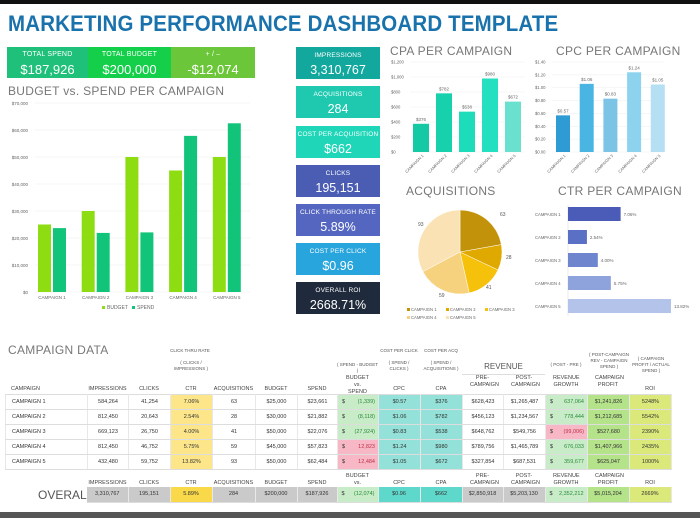 Image resolution: width=700 pixels, height=518 pixels. I want to click on column-header-revenue-growth: REVENUE GROWTH, so click(566, 381).